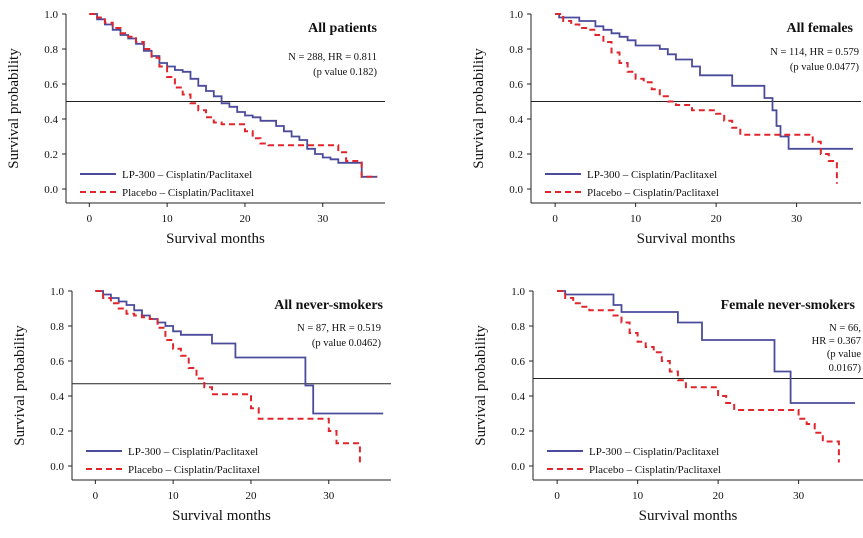 This screenshot has height=538, width=863. I want to click on hazard-ratio-stat: N = 66,, so click(845, 328).